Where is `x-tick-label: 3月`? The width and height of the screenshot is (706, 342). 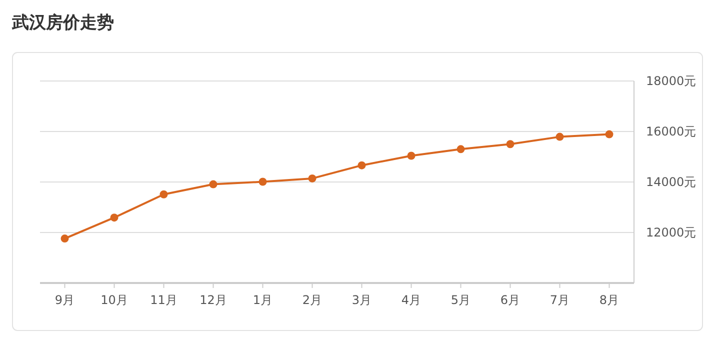 x-tick-label: 3月 is located at coordinates (362, 300).